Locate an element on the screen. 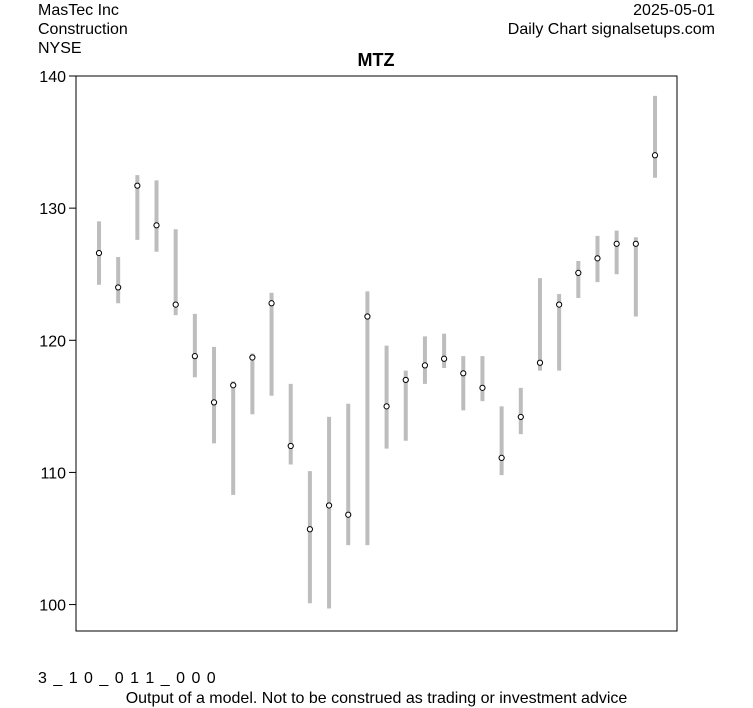  y-tick-label: 130 is located at coordinates (52, 209).